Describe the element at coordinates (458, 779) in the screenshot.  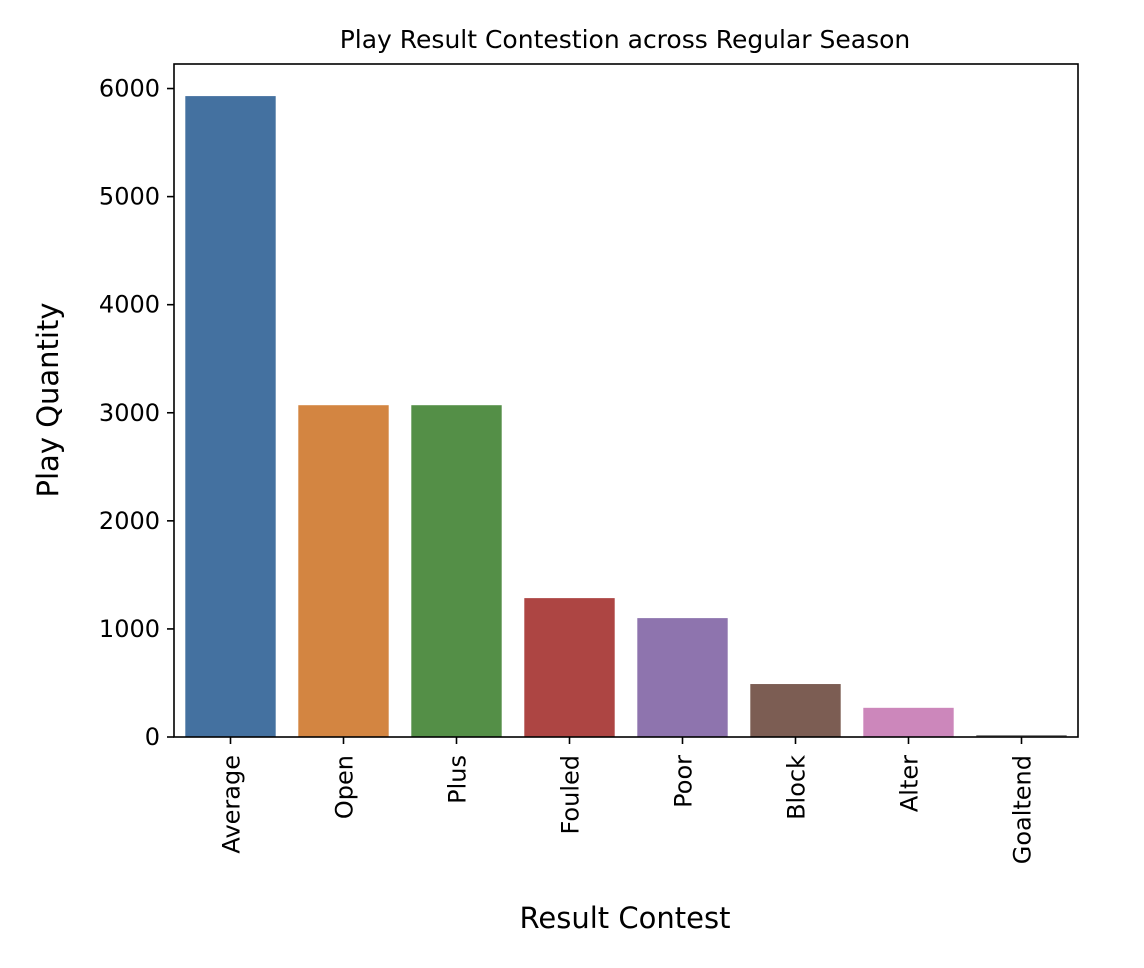
I see `x-tick-label: Plus` at that location.